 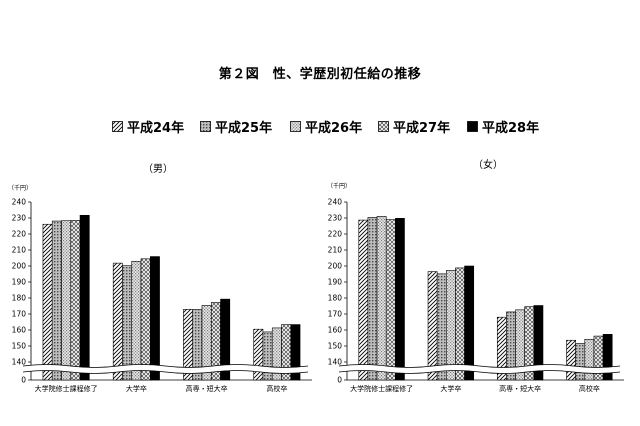 I want to click on legend-label: 平成25年, so click(x=244, y=128).